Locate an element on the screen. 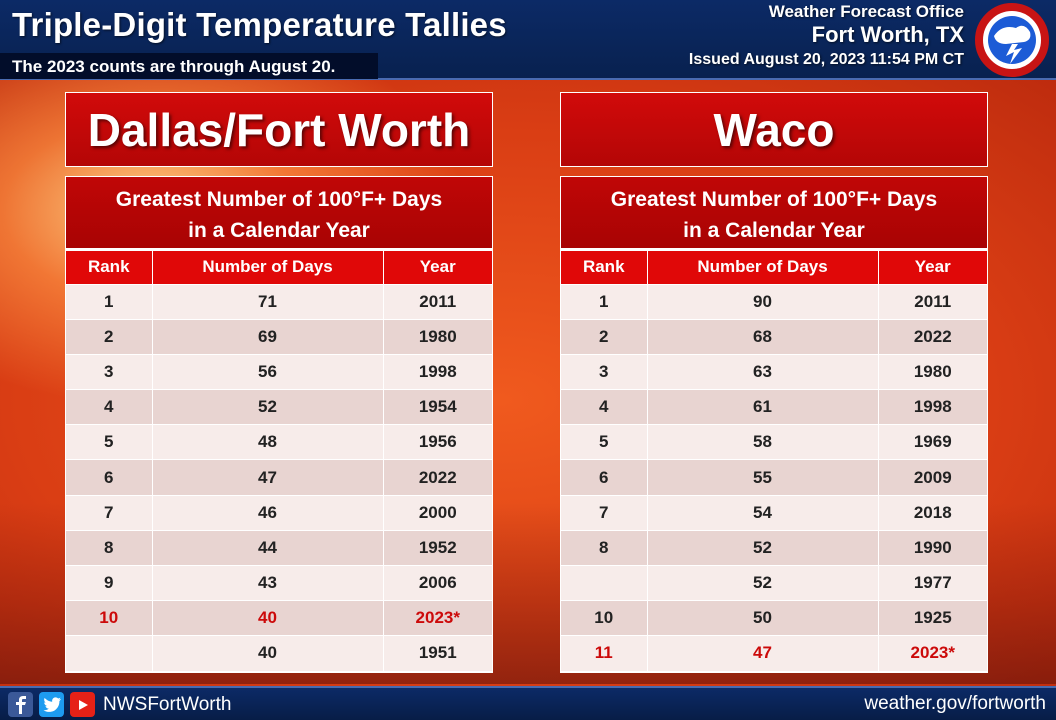 Image resolution: width=1056 pixels, height=720 pixels. table-row: 52 1977 is located at coordinates (774, 583).